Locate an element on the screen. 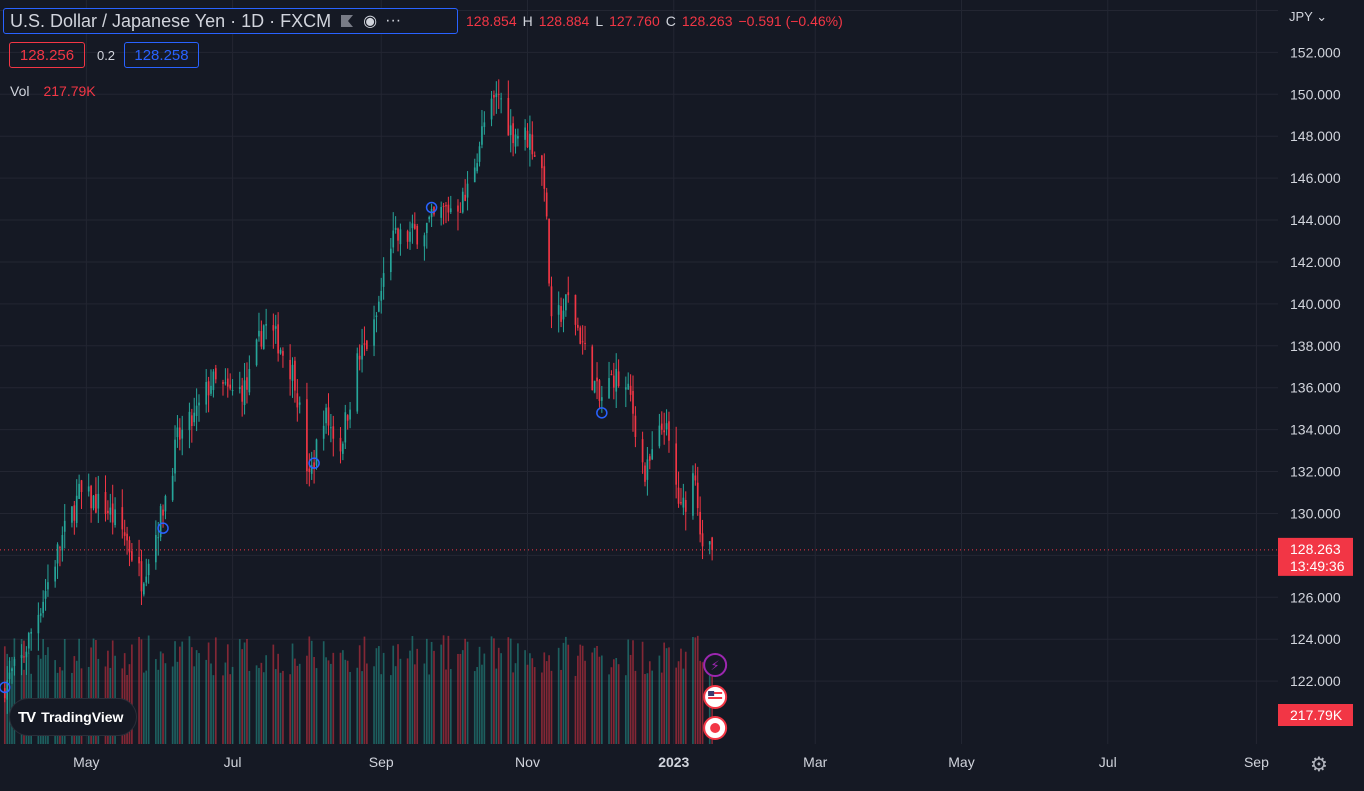  x-tick-label: Nov is located at coordinates (527, 762).